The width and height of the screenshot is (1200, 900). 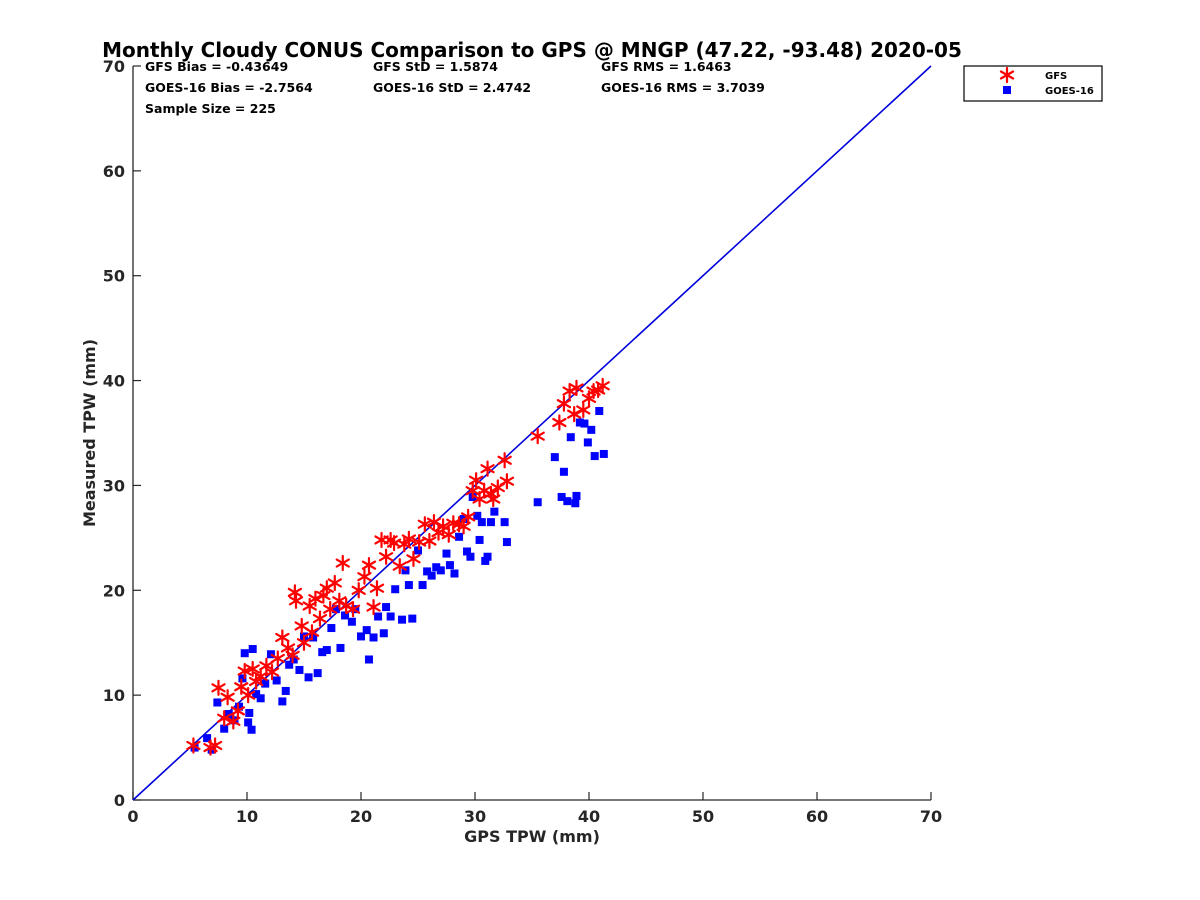 I want to click on stat-gfs-bias: GFS Bias = -0.43649, so click(x=216, y=66).